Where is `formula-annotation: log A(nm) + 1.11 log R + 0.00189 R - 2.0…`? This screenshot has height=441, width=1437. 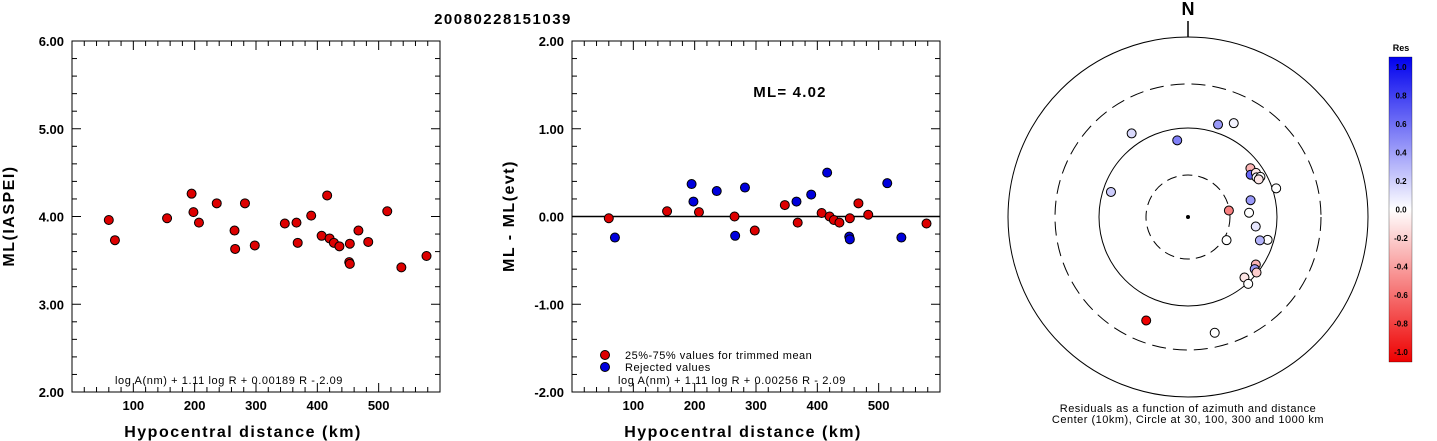 formula-annotation: log A(nm) + 1.11 log R + 0.00189 R - 2.0… is located at coordinates (229, 381).